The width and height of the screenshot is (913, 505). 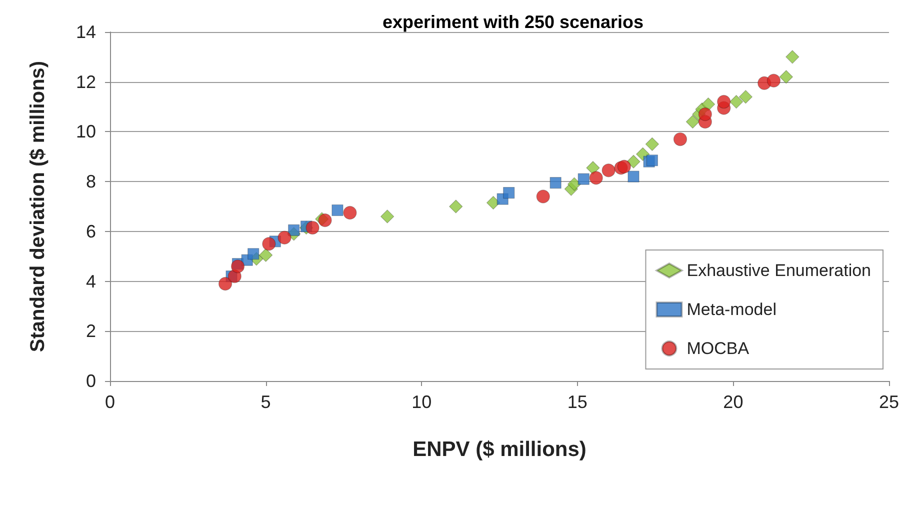 What do you see at coordinates (91, 182) in the screenshot?
I see `y-tick-label: 8` at bounding box center [91, 182].